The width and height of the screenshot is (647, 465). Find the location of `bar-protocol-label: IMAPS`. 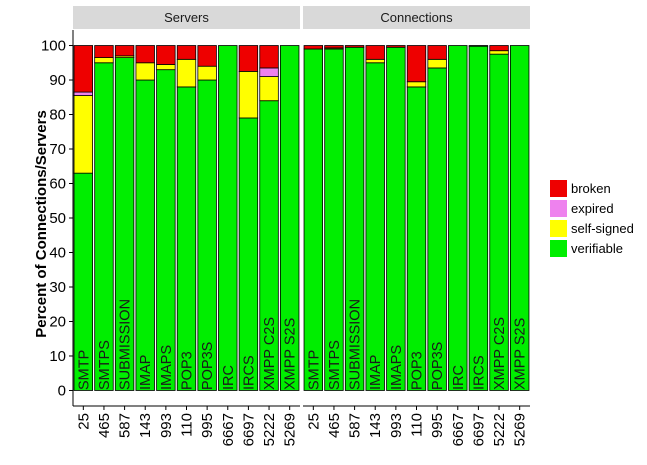

bar-protocol-label: IMAPS is located at coordinates (397, 367).